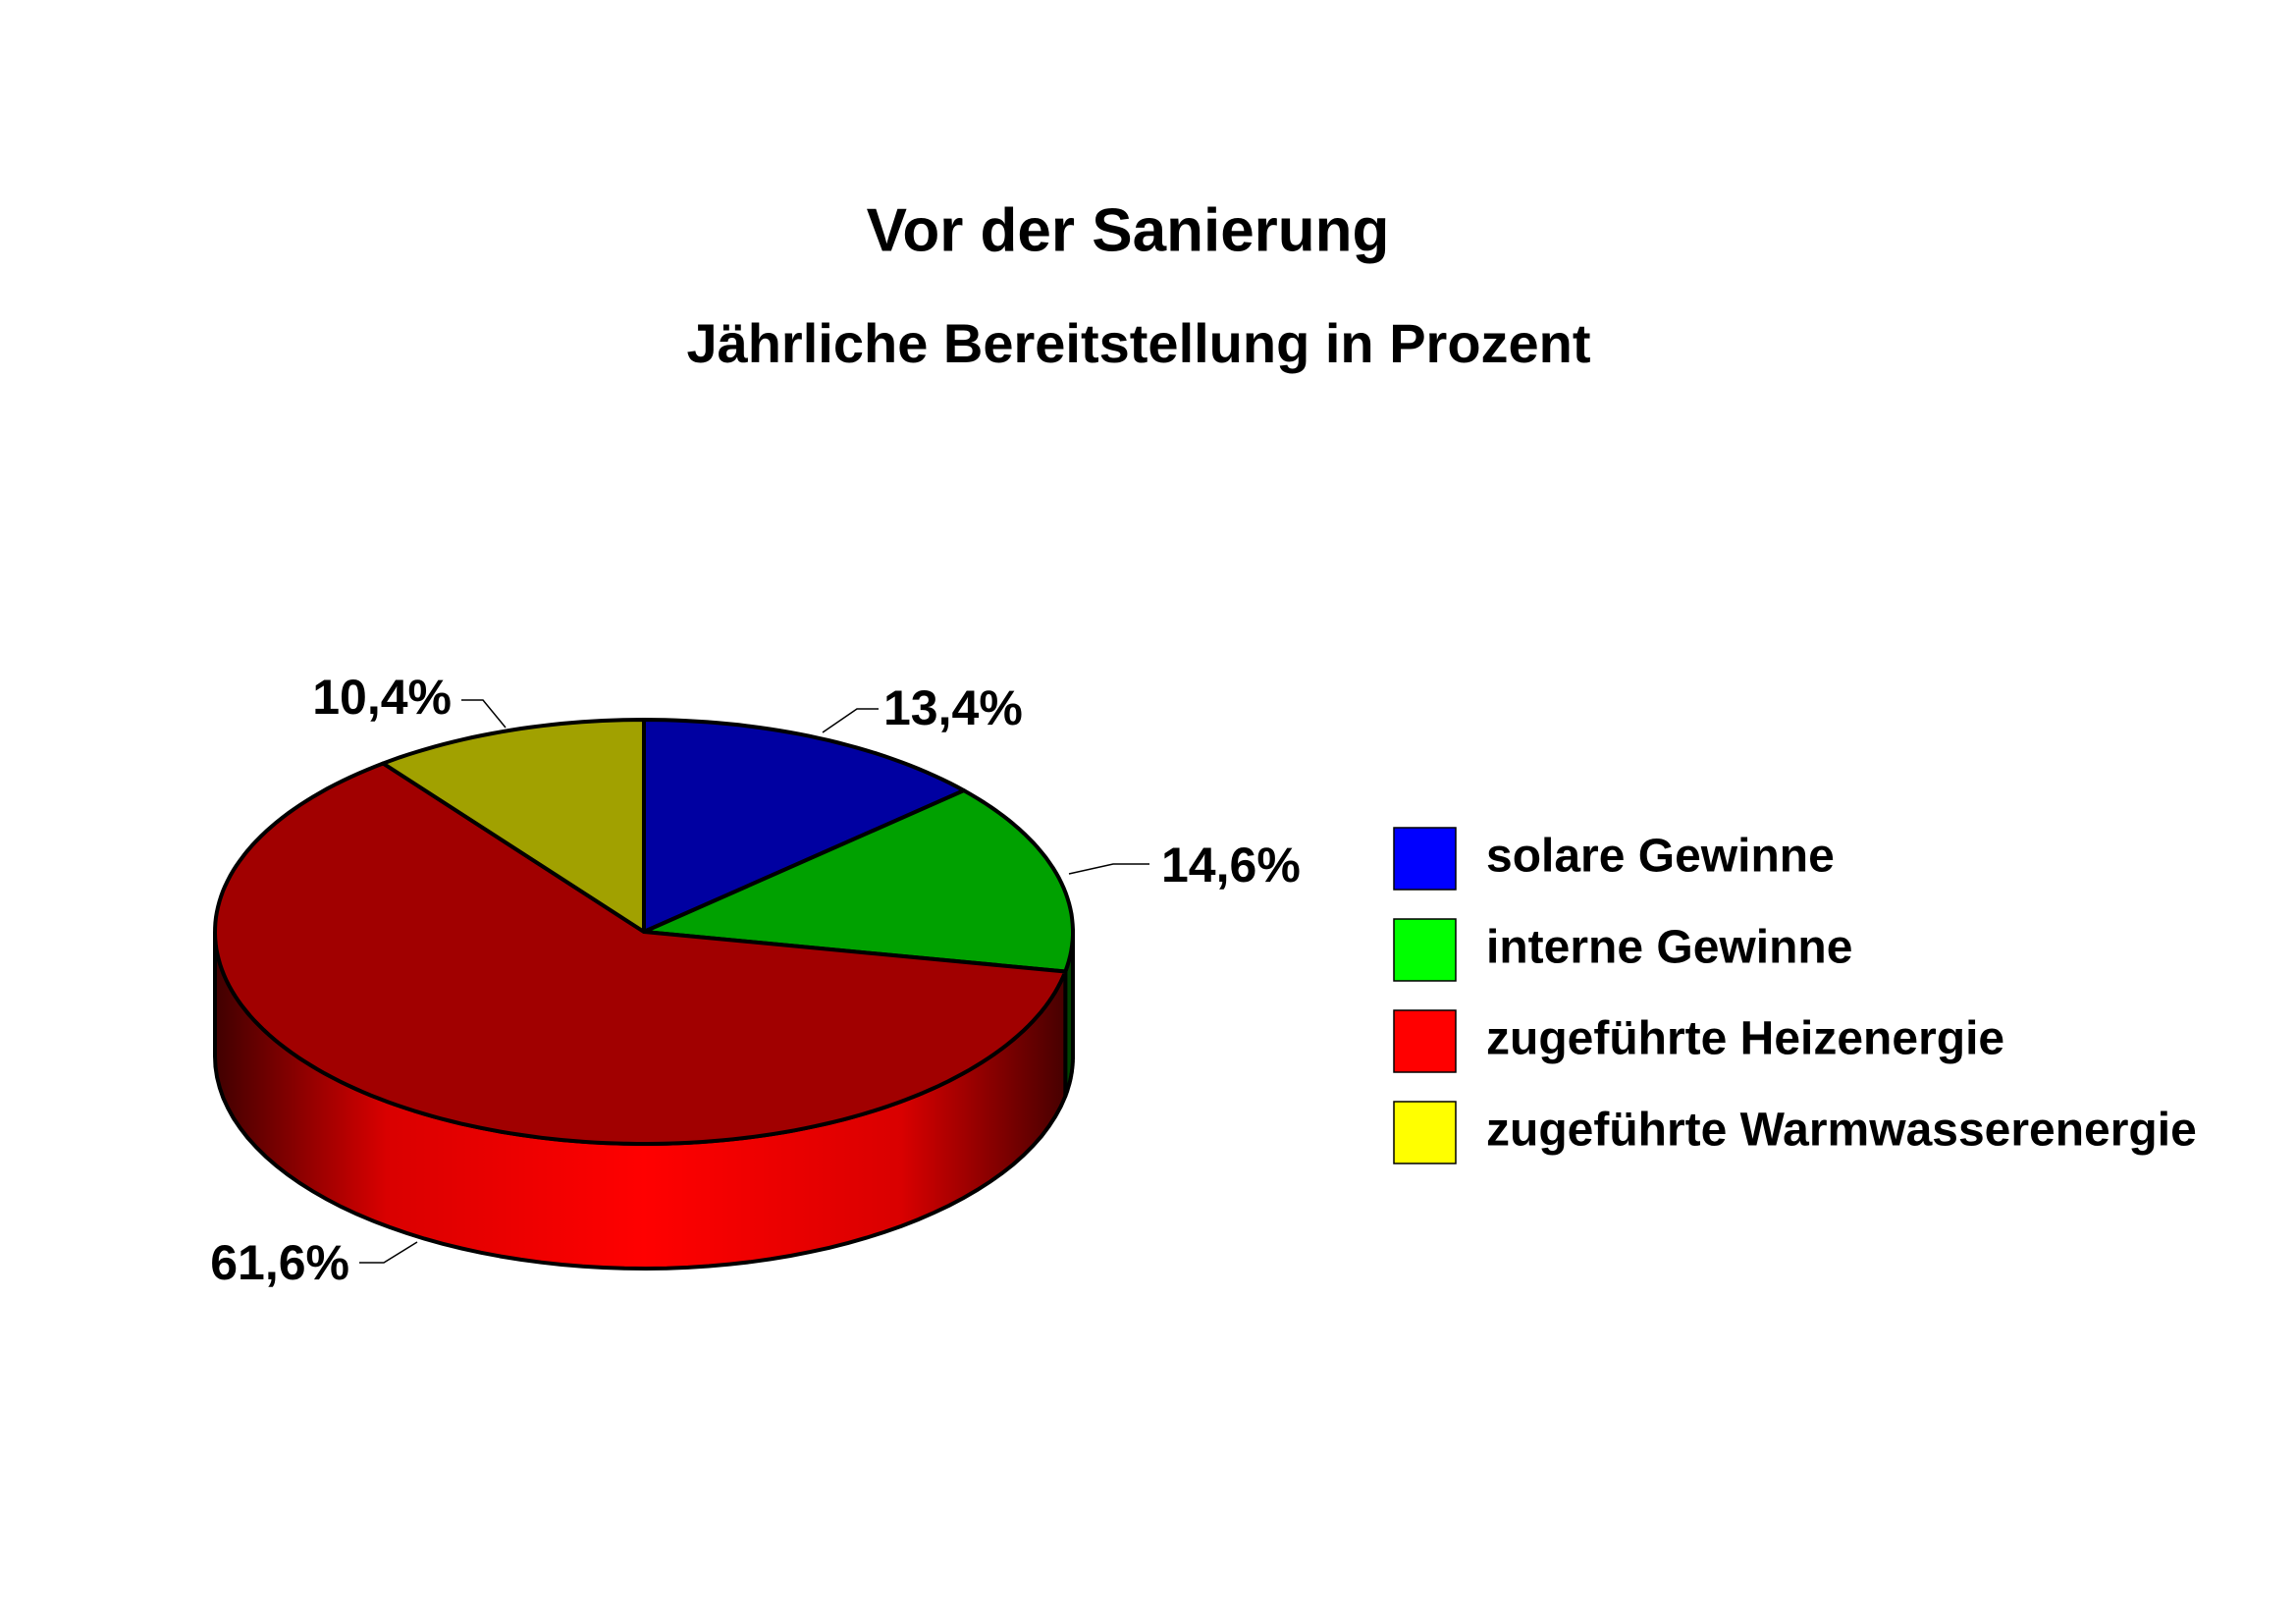 The width and height of the screenshot is (2296, 1623). Describe the element at coordinates (279, 1262) in the screenshot. I see `value-label: 61,6%` at that location.